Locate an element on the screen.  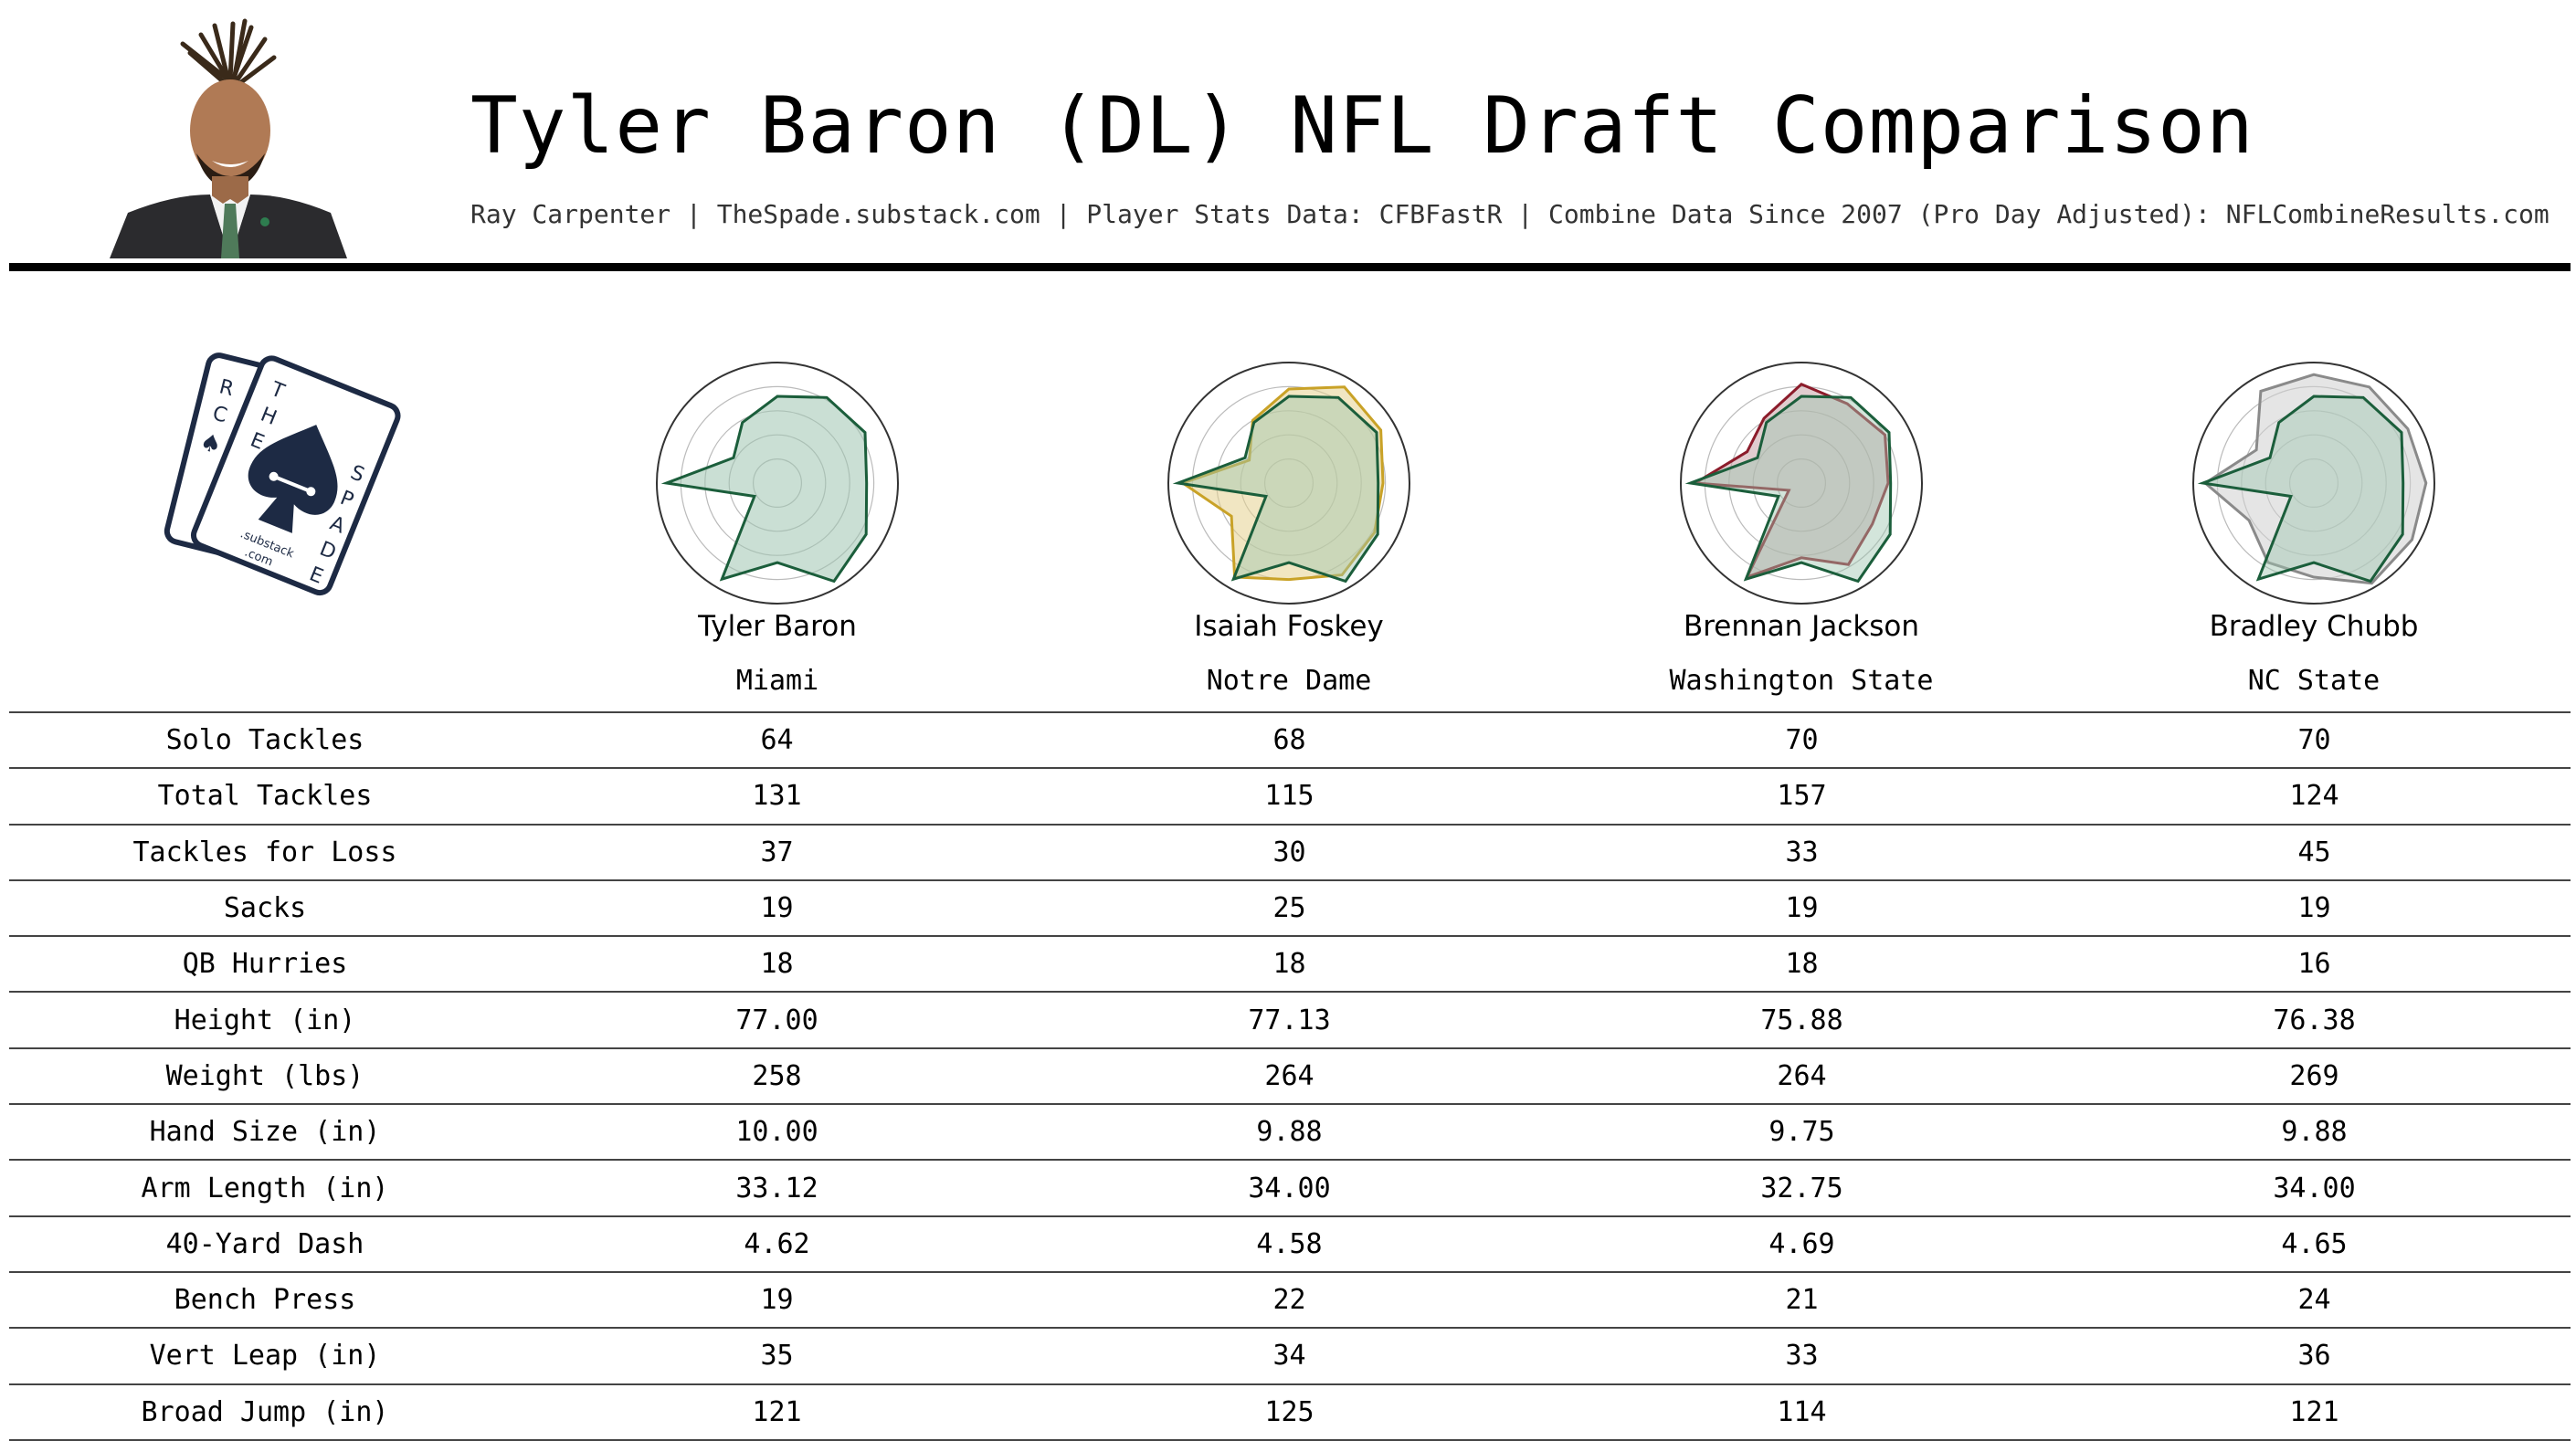
stat-value: 68 is located at coordinates (1289, 739).